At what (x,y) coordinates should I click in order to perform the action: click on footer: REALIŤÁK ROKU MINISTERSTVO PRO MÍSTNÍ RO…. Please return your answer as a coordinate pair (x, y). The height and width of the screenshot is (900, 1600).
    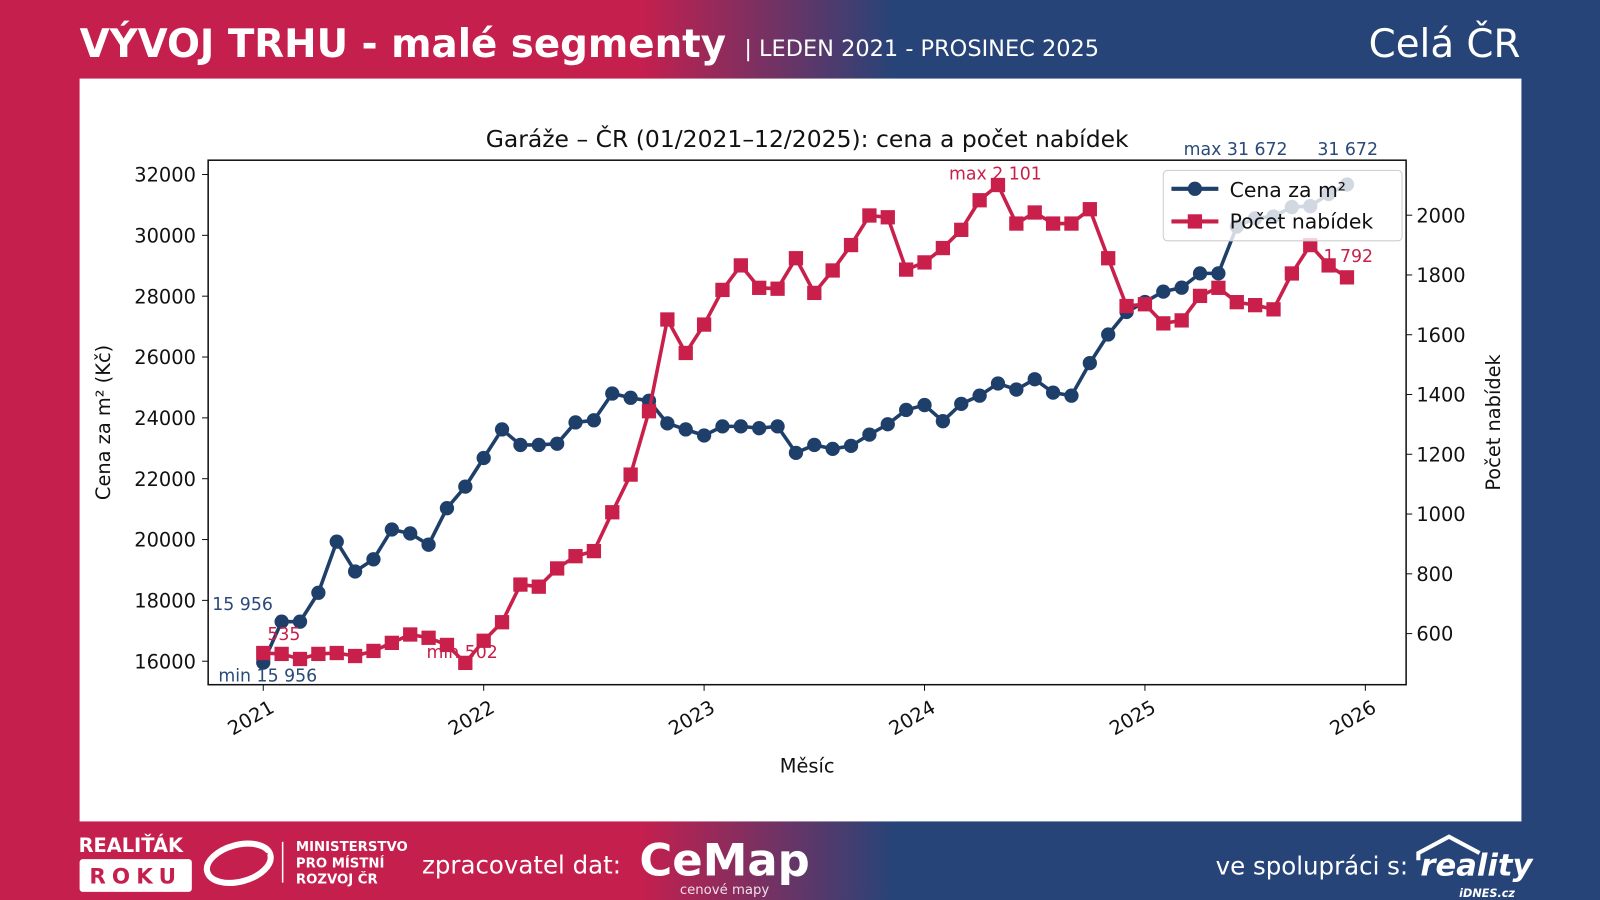
    Looking at the image, I should click on (807, 866).